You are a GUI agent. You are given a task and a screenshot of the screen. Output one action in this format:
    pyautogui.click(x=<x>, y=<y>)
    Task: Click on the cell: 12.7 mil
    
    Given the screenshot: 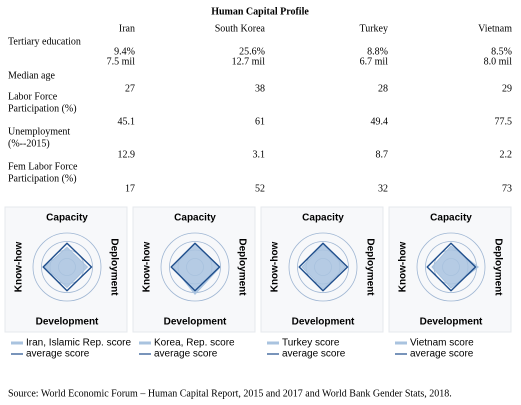 What is the action you would take?
    pyautogui.click(x=249, y=61)
    